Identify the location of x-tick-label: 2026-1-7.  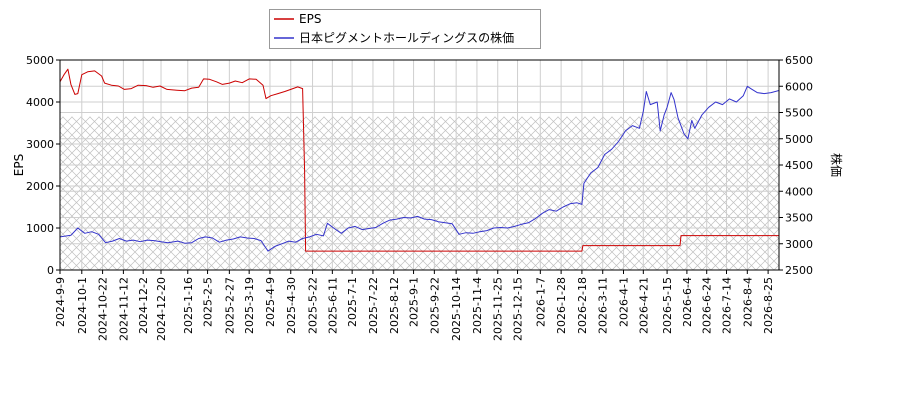
(540, 302).